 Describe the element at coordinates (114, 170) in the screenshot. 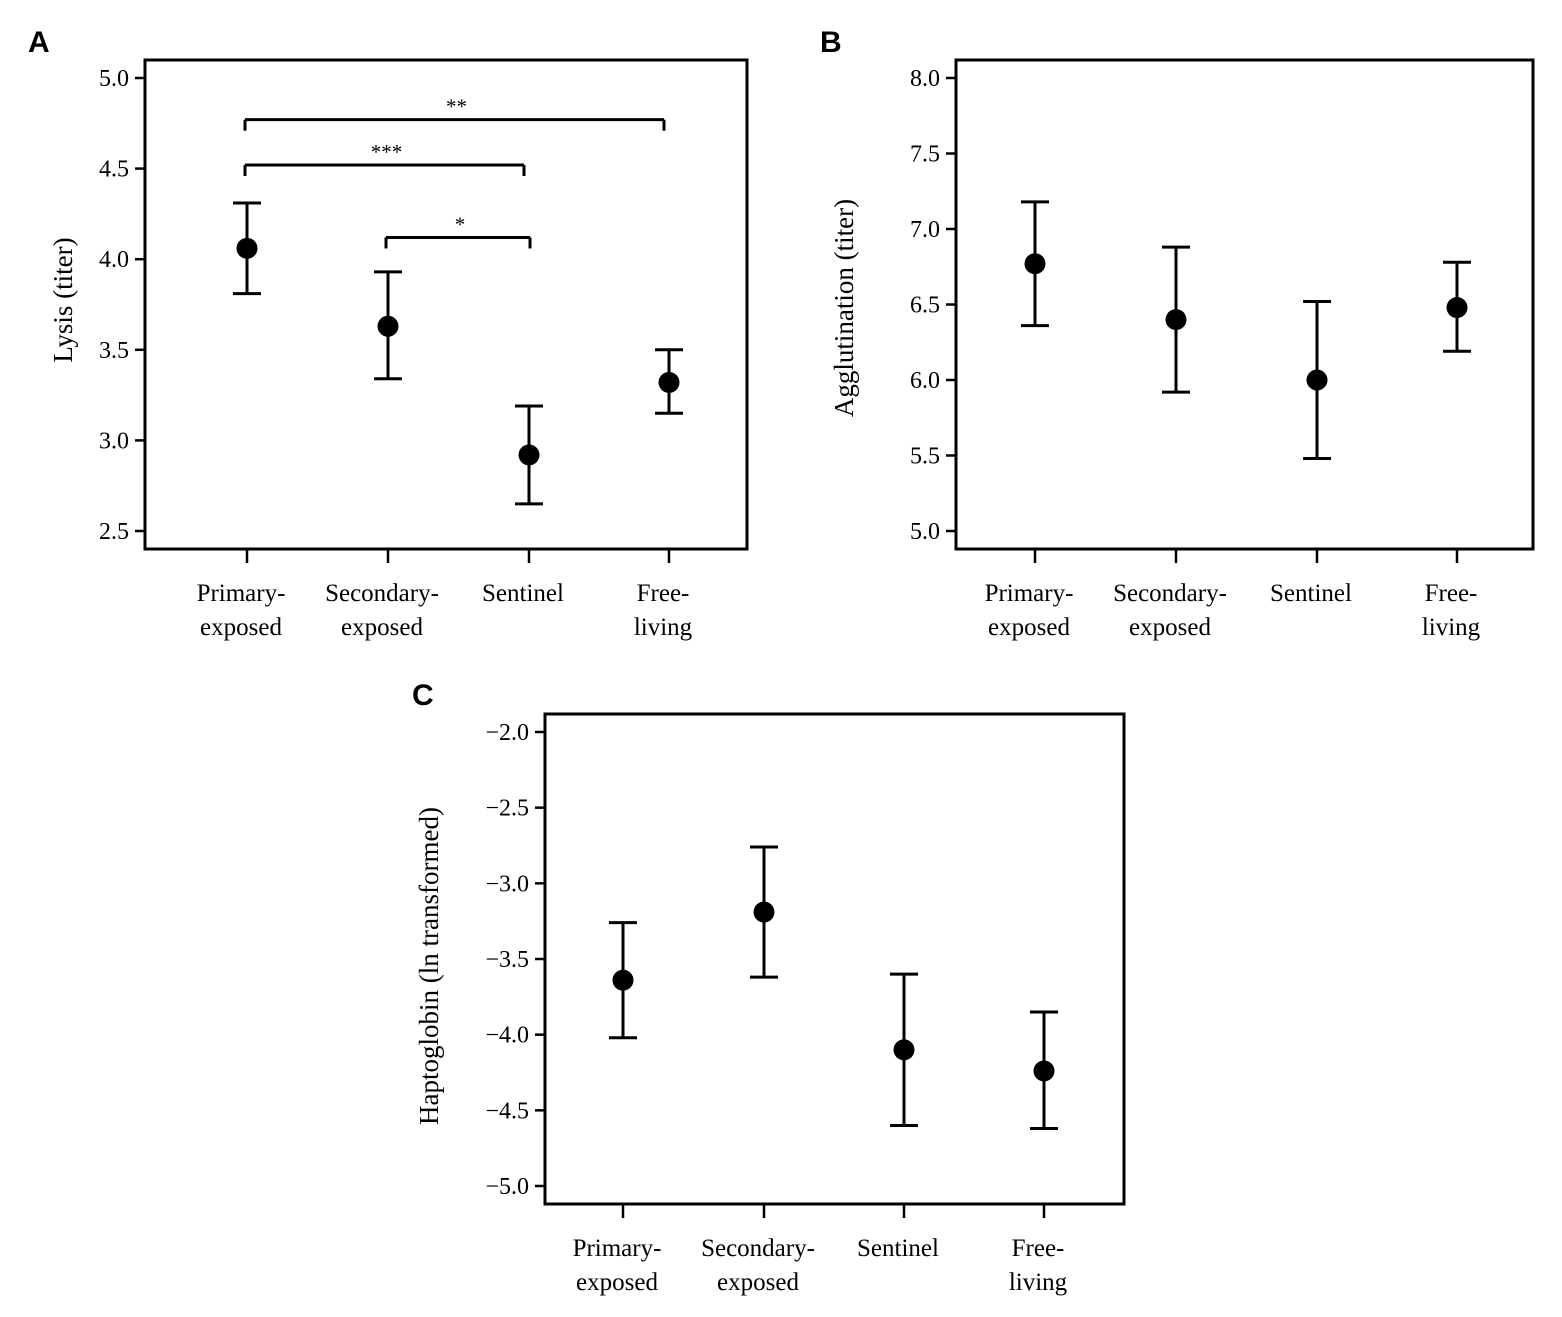

I see `y-tick-label: 4.5` at that location.